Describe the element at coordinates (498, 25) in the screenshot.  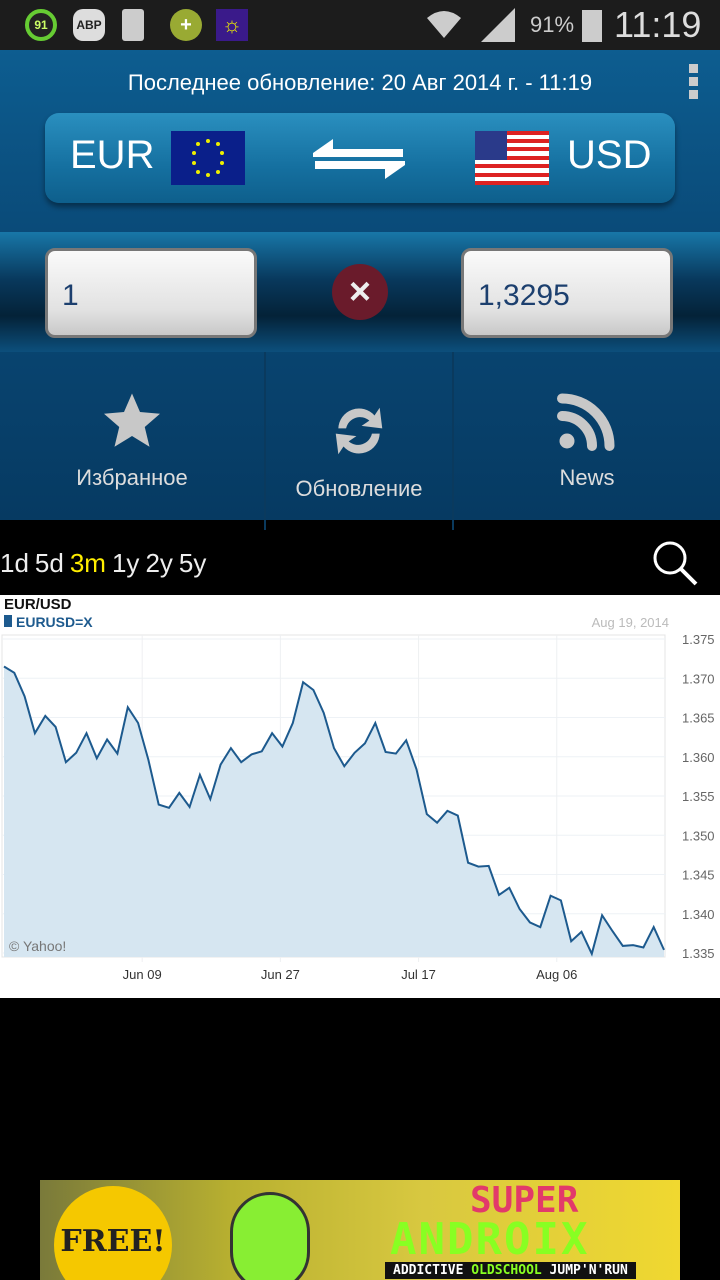
I see `signal-icon` at that location.